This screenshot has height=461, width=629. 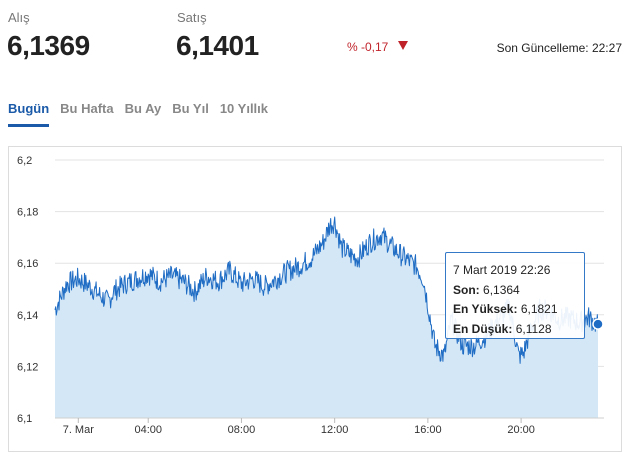 What do you see at coordinates (190, 108) in the screenshot?
I see `tab-this-year: Bu Yıl` at bounding box center [190, 108].